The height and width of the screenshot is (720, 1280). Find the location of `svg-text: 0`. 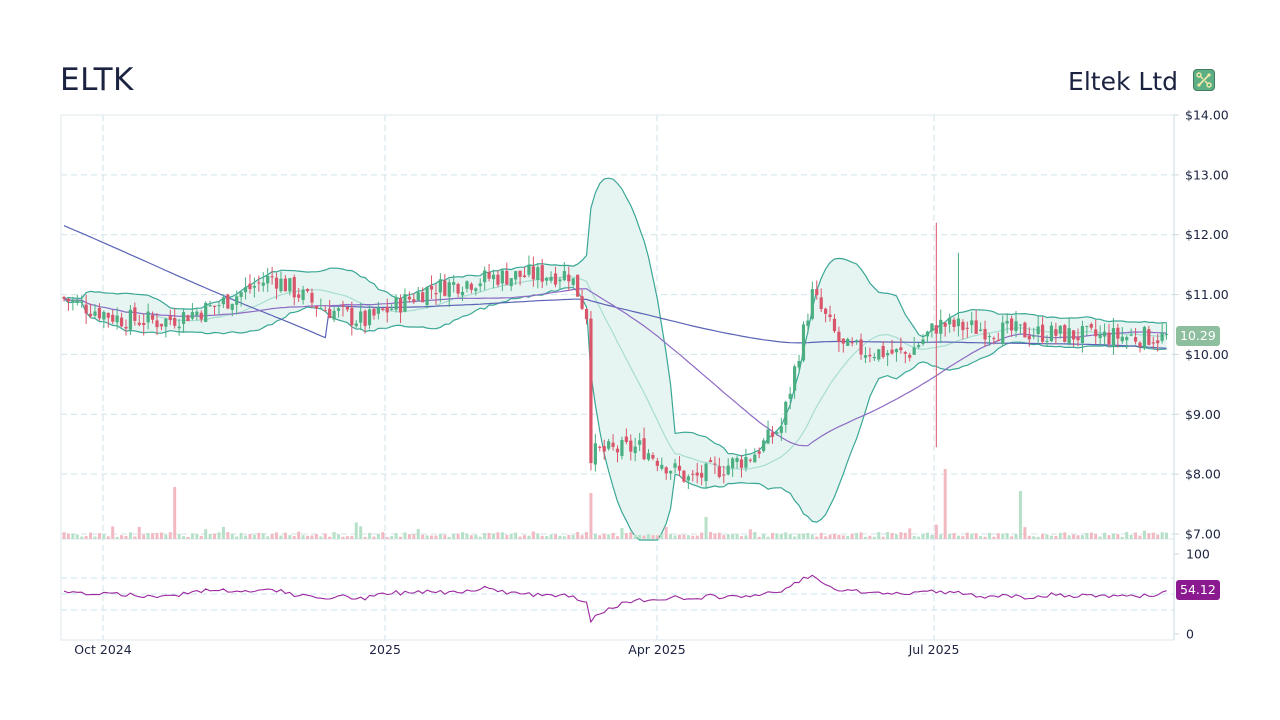

svg-text: 0 is located at coordinates (1190, 634).